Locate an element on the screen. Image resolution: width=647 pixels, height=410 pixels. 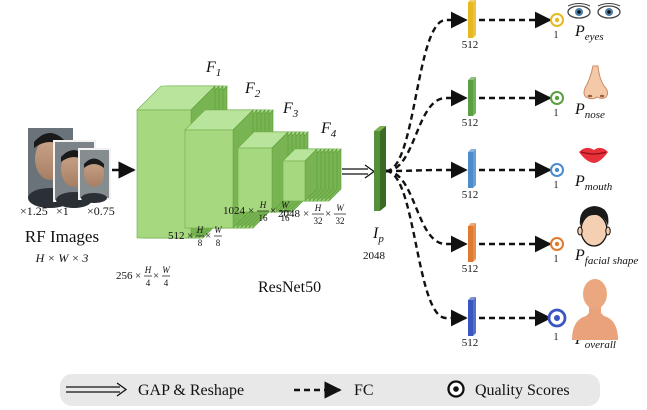
nose-icon is located at coordinates (596, 82).